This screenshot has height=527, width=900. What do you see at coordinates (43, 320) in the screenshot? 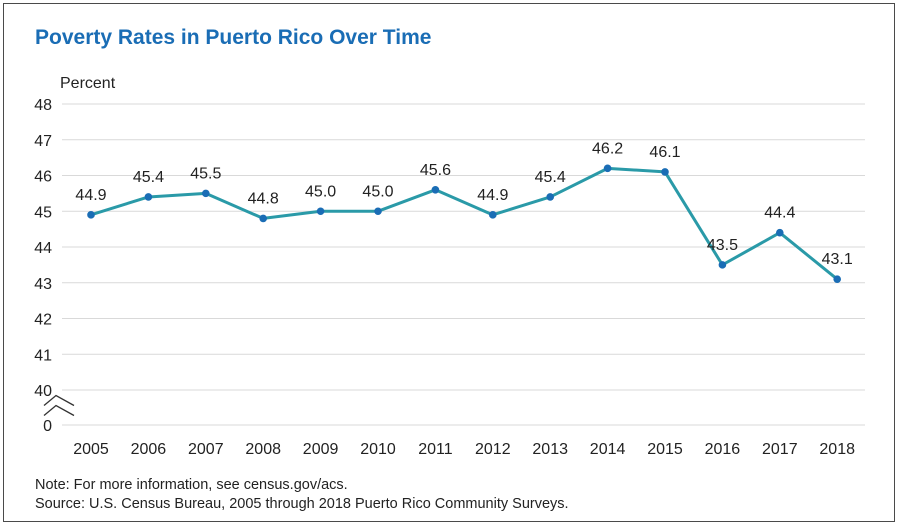
I see `y-tick-label: 42` at bounding box center [43, 320].